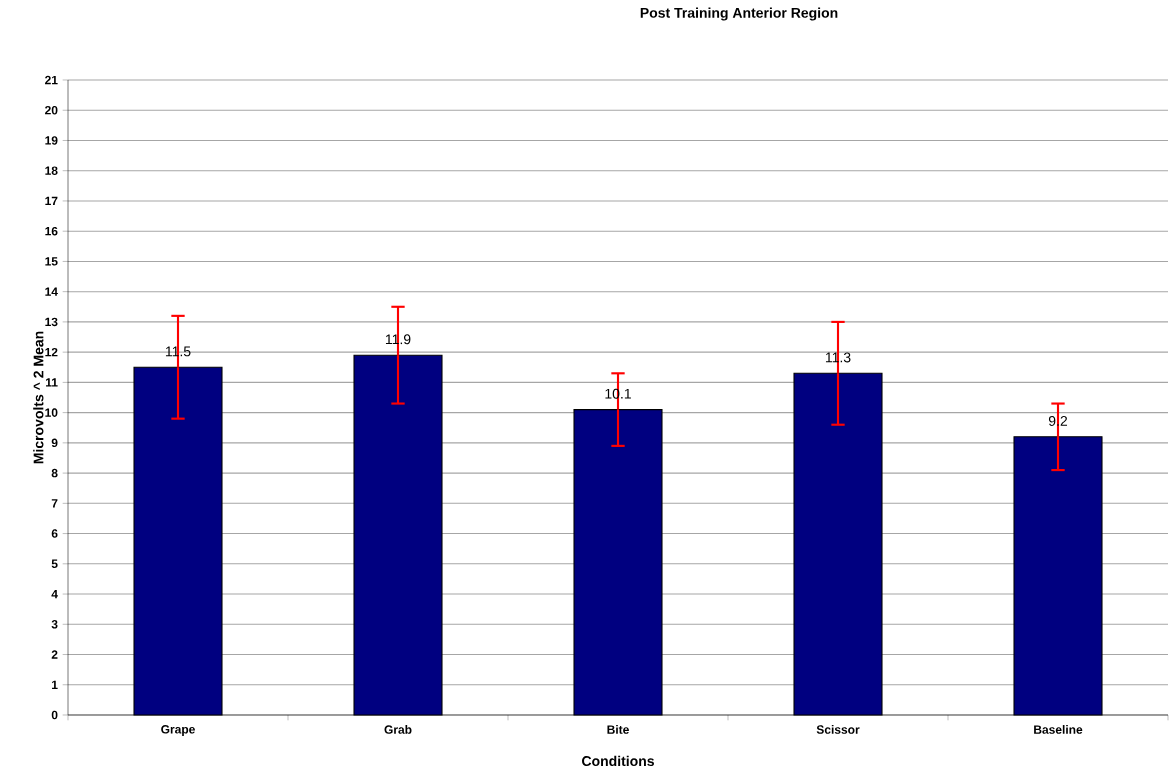 The height and width of the screenshot is (783, 1171). What do you see at coordinates (38, 397) in the screenshot?
I see `y-axis-title: Microvolts ^ 2 Mean` at bounding box center [38, 397].